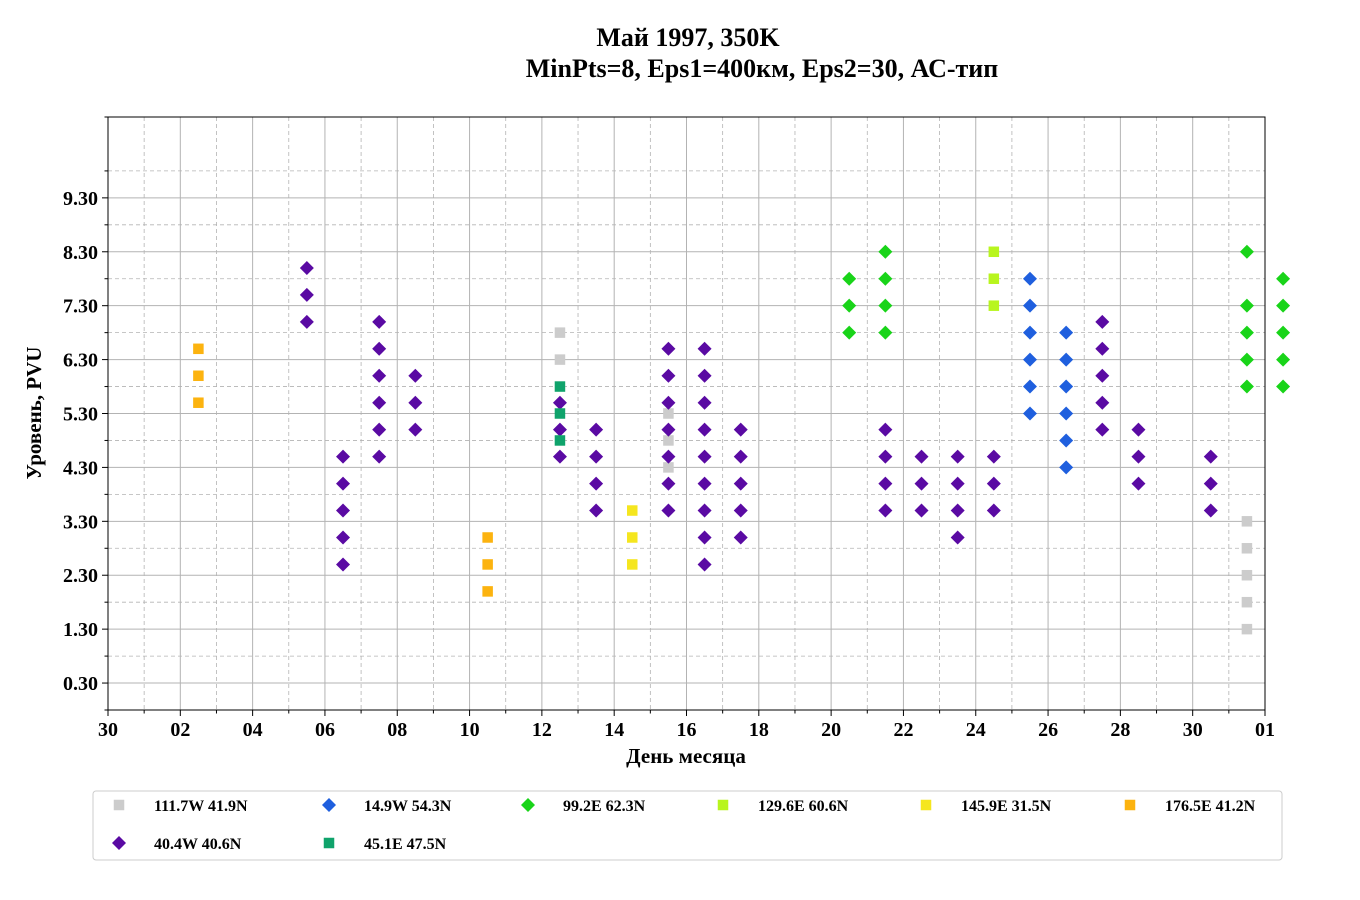  What do you see at coordinates (759, 730) in the screenshot?
I see `x-tick-label: 18` at bounding box center [759, 730].